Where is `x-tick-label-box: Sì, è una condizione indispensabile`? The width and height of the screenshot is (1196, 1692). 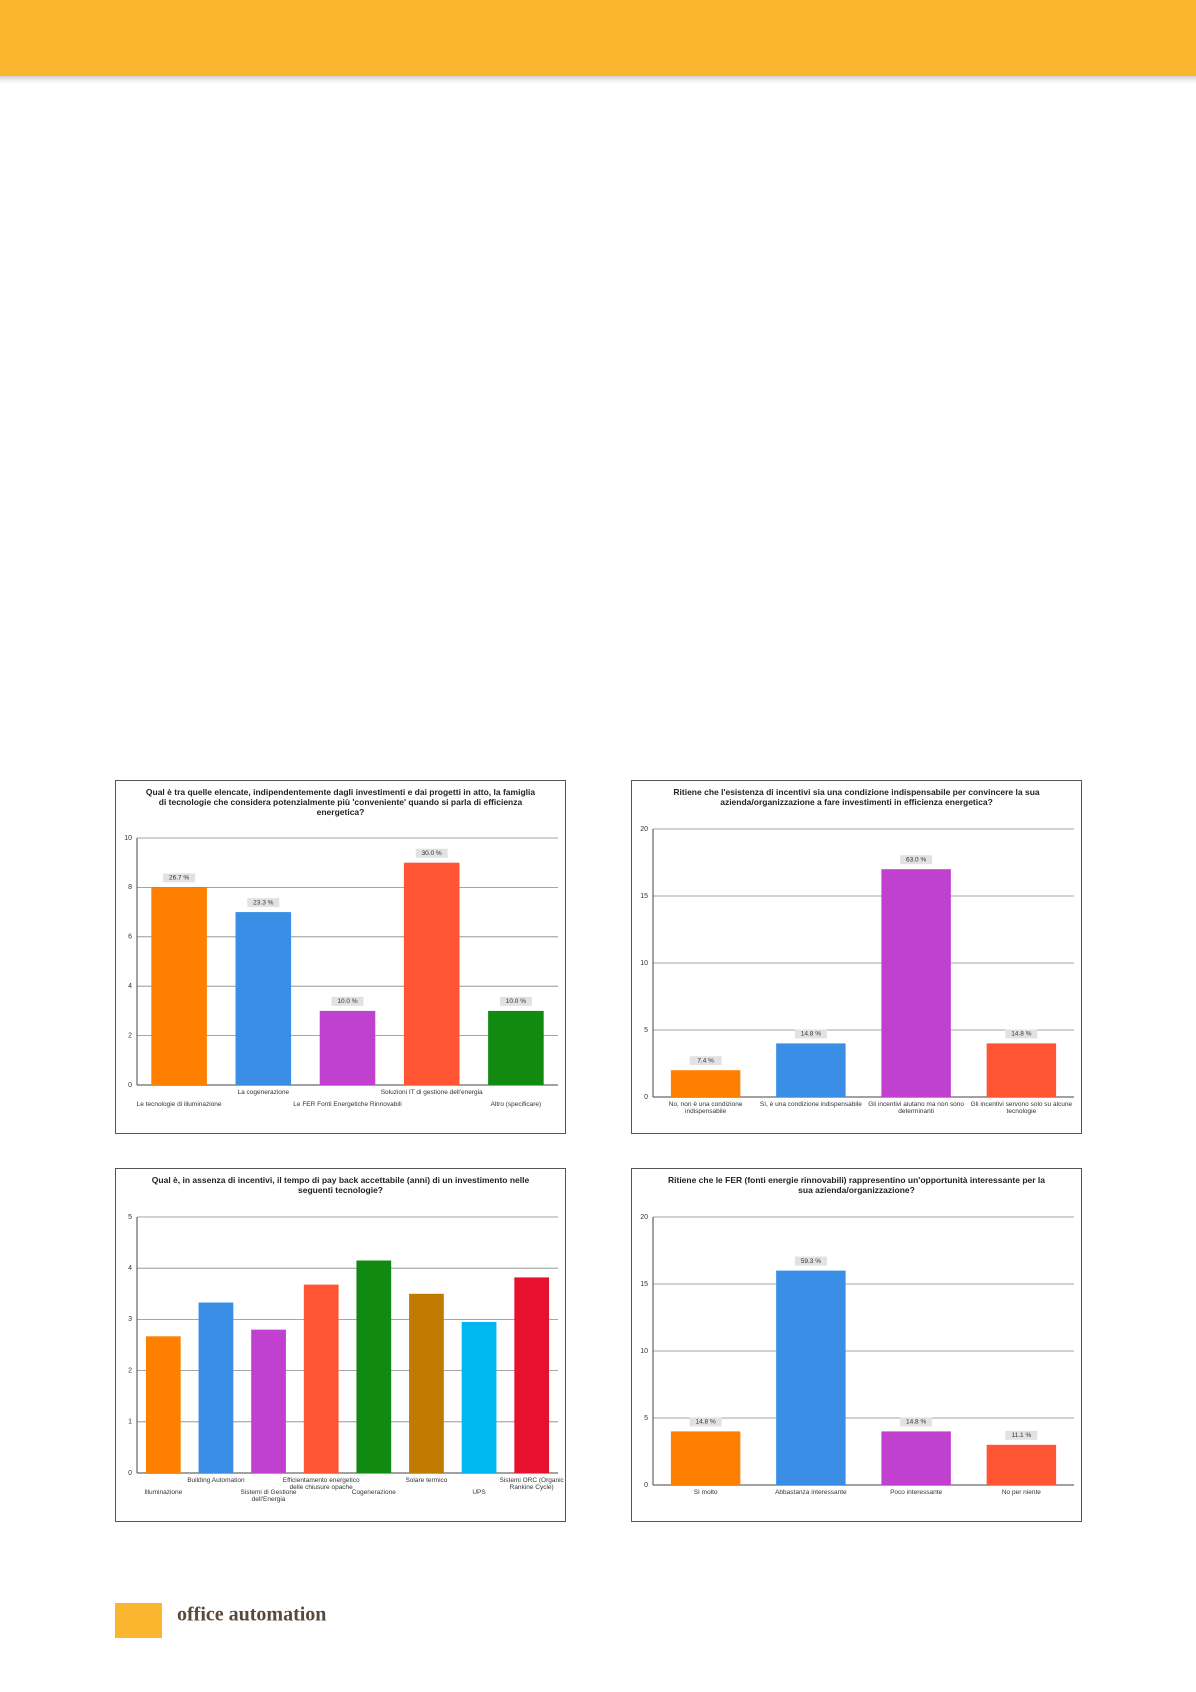
x-tick-label-box: Sì, è una condizione indispensabile is located at coordinates (810, 1104).